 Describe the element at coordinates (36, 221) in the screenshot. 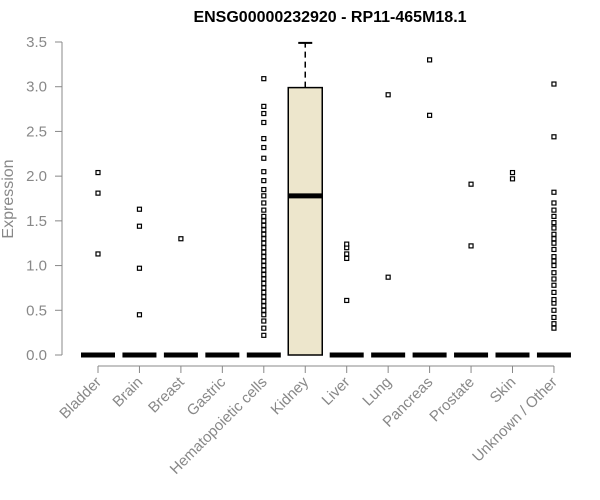

I see `y-tick-label: 1.5` at that location.